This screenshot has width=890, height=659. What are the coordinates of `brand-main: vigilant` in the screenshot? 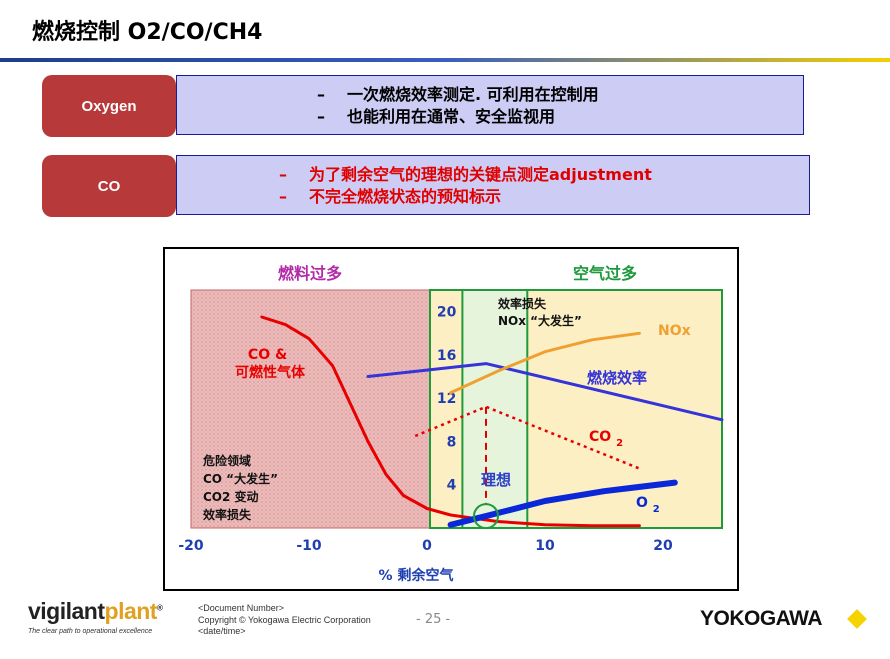 It's located at (66, 611).